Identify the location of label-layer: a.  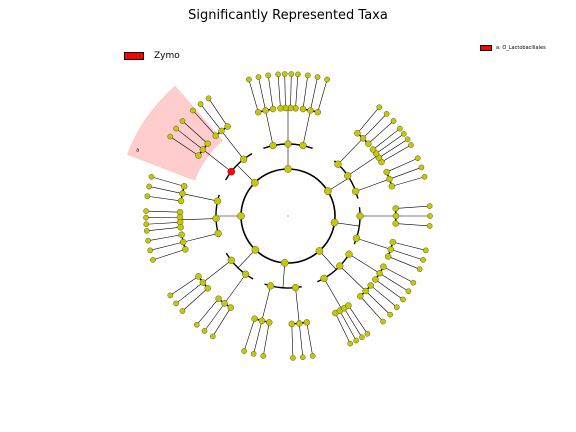
(137, 151).